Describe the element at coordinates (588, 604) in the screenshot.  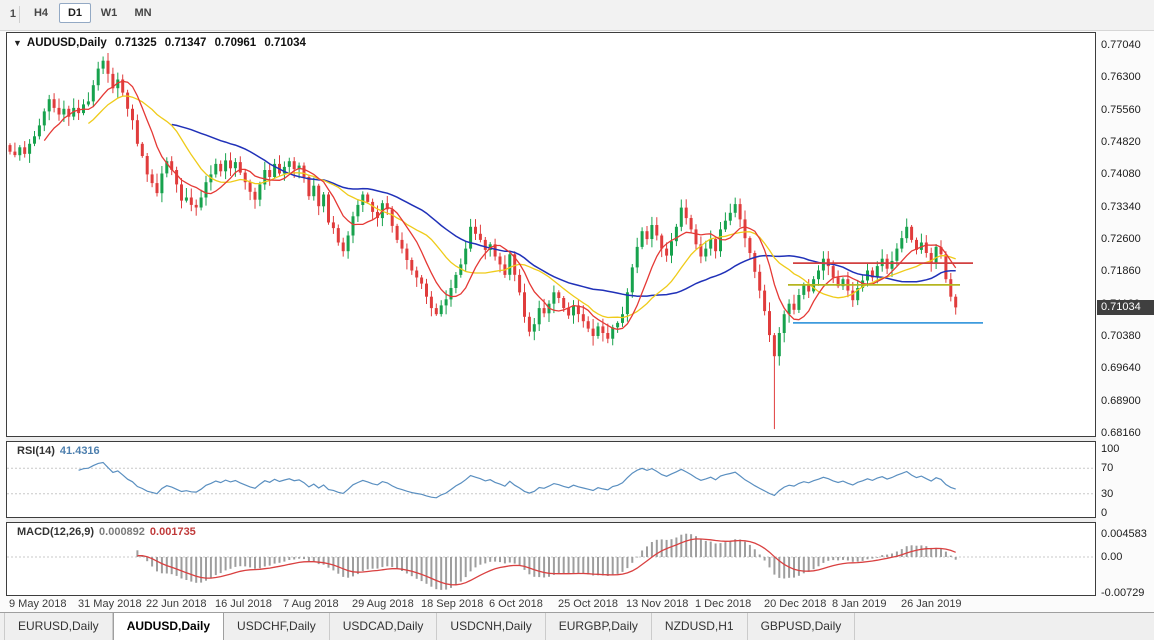
I see `date-axis-label: 25 Oct 2018` at that location.